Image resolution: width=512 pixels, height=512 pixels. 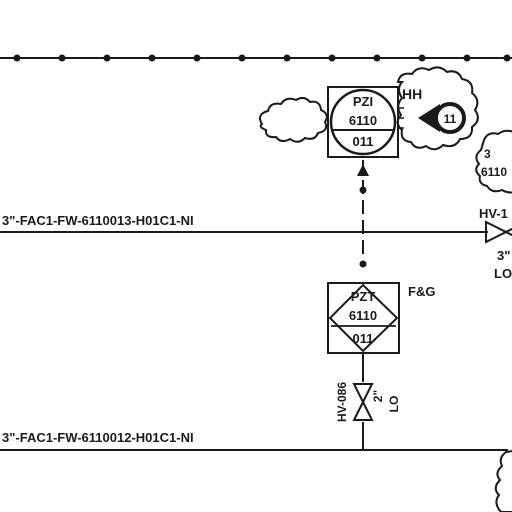 I want to click on valve-right-size: 3", so click(x=503, y=255).